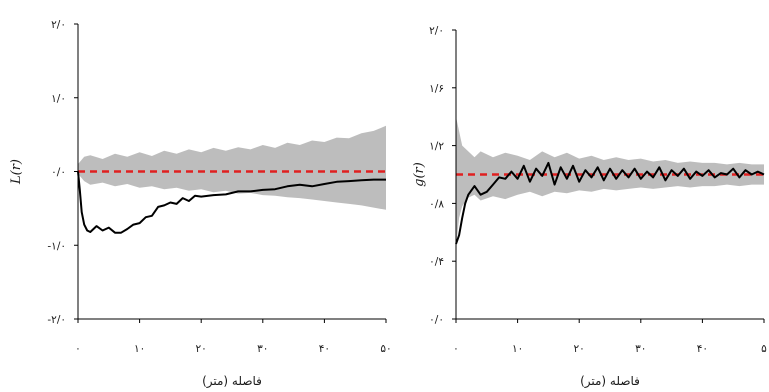 Image resolution: width=769 pixels, height=392 pixels. Describe the element at coordinates (385, 349) in the screenshot. I see `x-tick-label: ۵۰` at that location.